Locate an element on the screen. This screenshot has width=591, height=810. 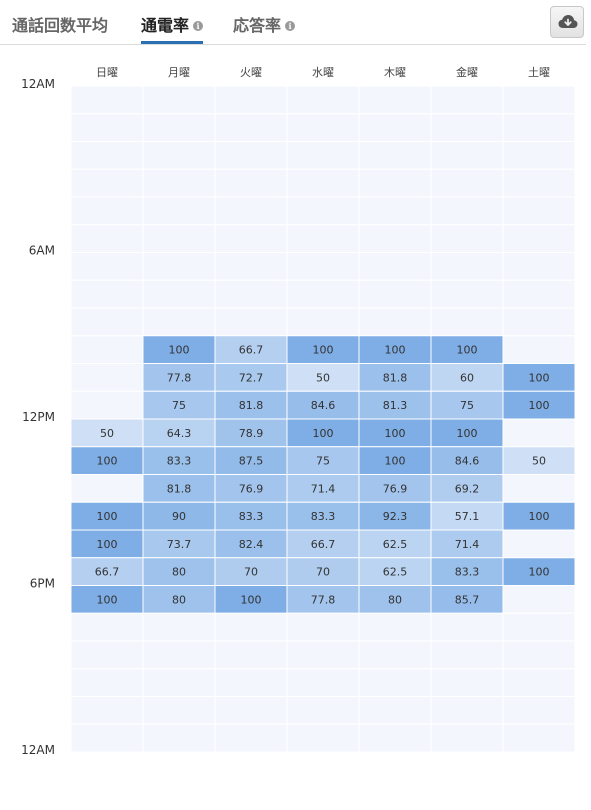
download-button is located at coordinates (567, 22).